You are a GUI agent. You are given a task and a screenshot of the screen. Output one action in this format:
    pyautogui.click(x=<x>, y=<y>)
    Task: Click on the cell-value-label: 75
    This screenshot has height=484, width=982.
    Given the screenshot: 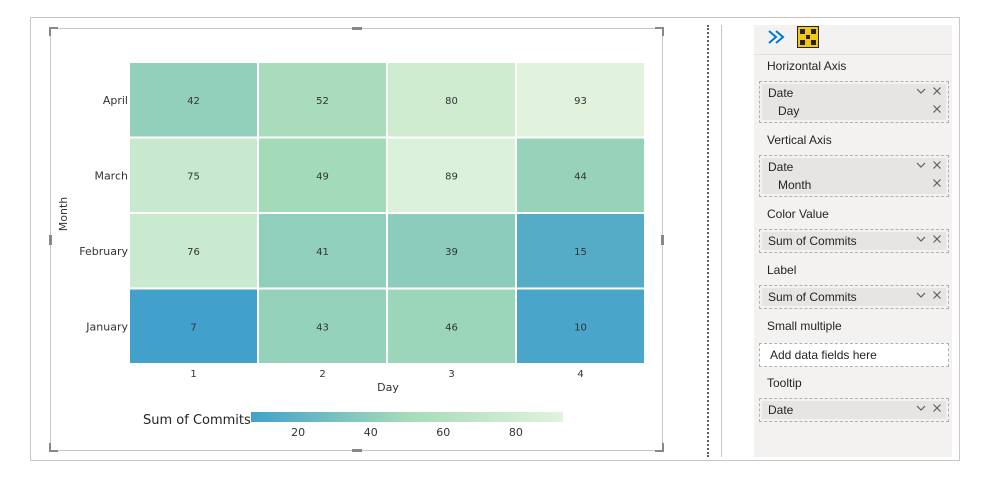 What is the action you would take?
    pyautogui.click(x=193, y=176)
    